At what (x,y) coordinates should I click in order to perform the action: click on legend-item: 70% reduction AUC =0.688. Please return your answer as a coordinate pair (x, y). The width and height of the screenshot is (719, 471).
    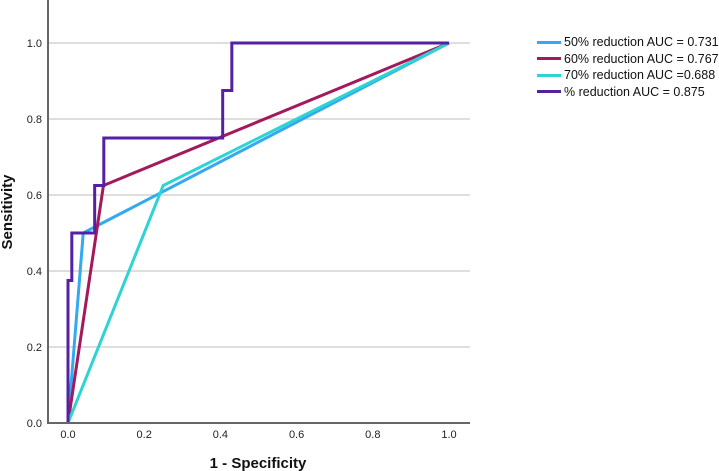
    Looking at the image, I should click on (628, 75).